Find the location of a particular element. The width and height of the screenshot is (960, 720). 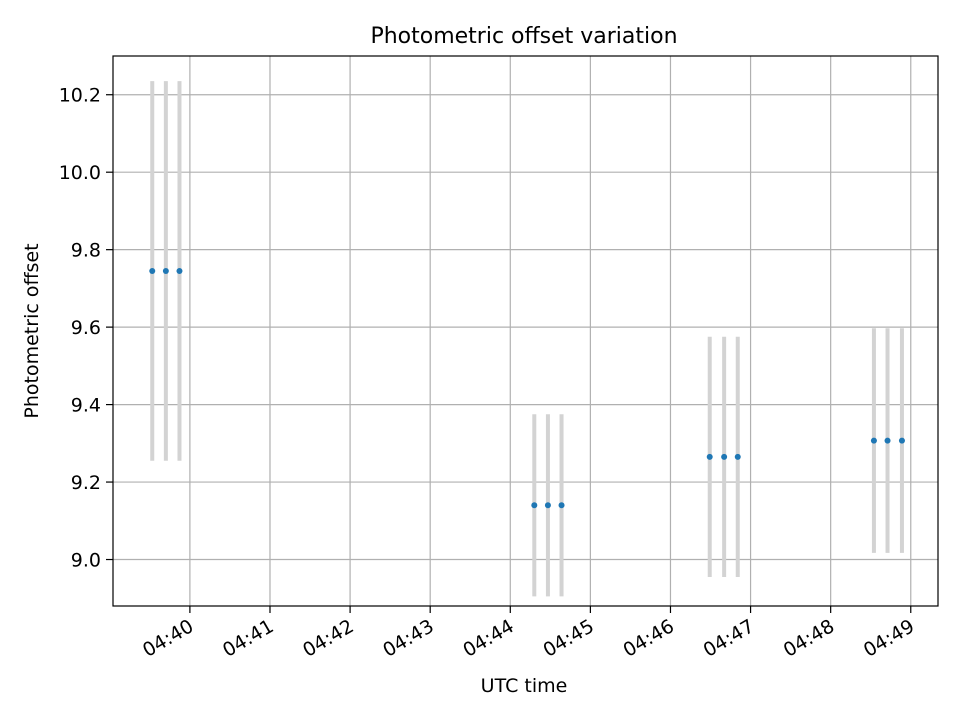

y-tick-label: 10.2 is located at coordinates (80, 96).